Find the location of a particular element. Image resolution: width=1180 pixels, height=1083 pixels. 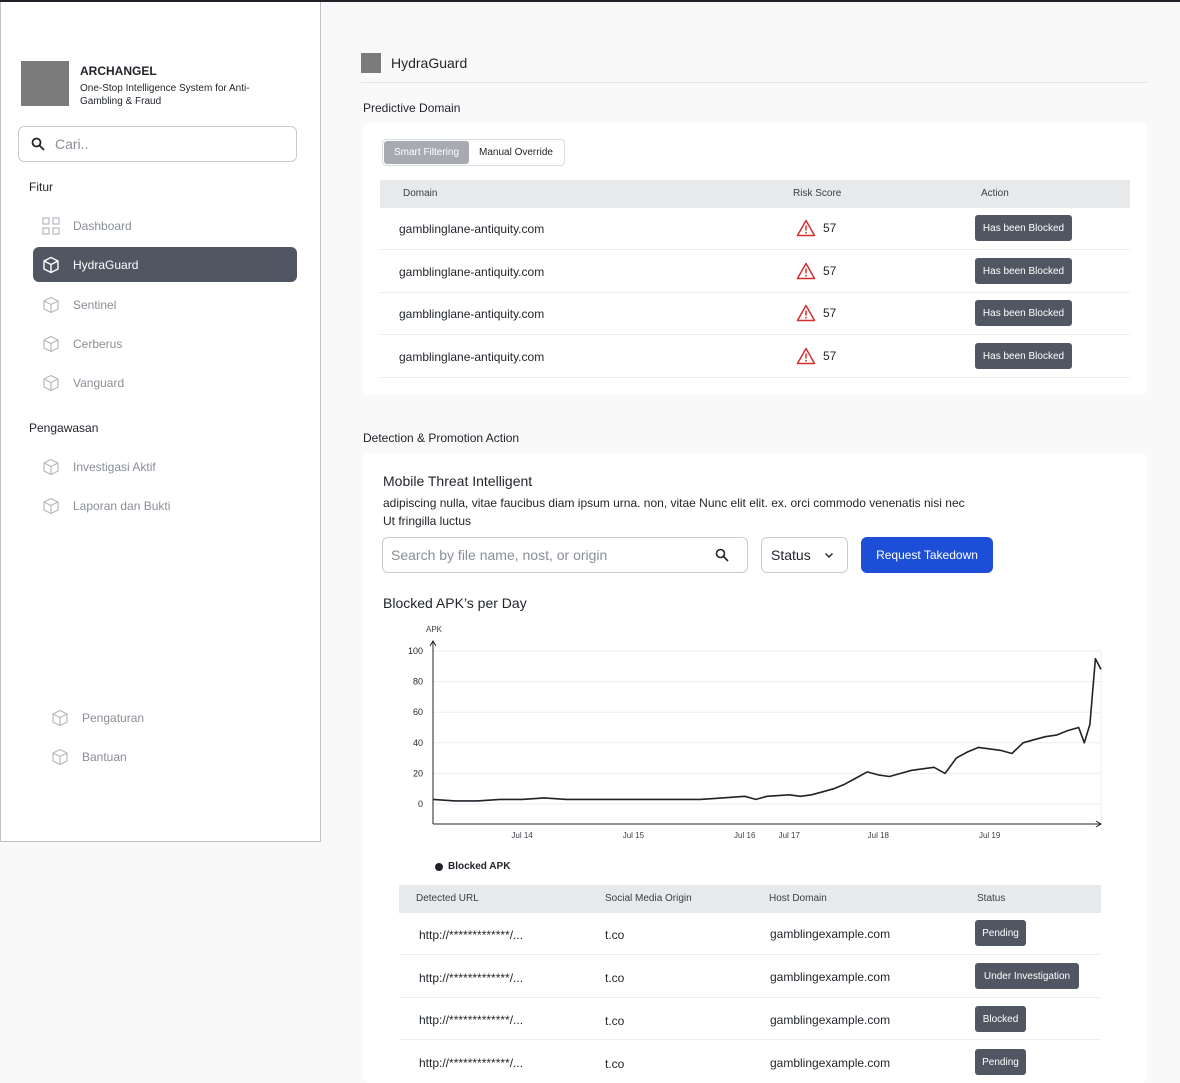

sidebar-item-label: Investigasi Aktif is located at coordinates (114, 466).